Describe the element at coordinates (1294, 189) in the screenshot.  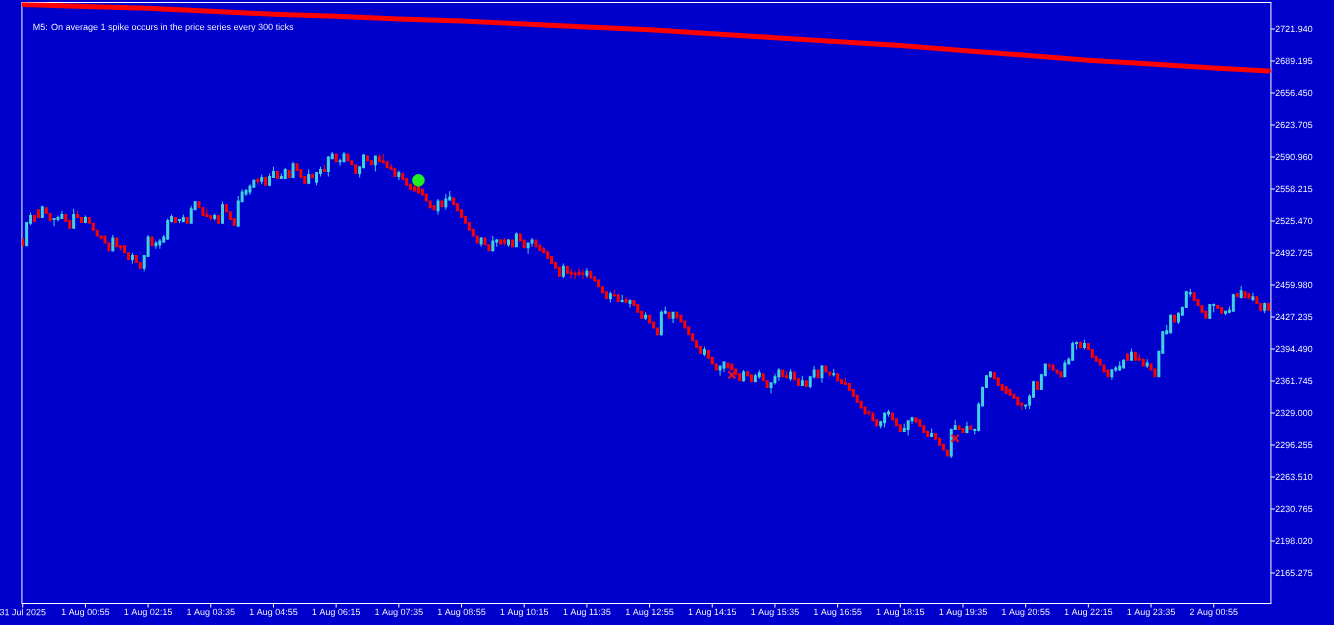
I see `y-tick-label: 2558.215` at that location.